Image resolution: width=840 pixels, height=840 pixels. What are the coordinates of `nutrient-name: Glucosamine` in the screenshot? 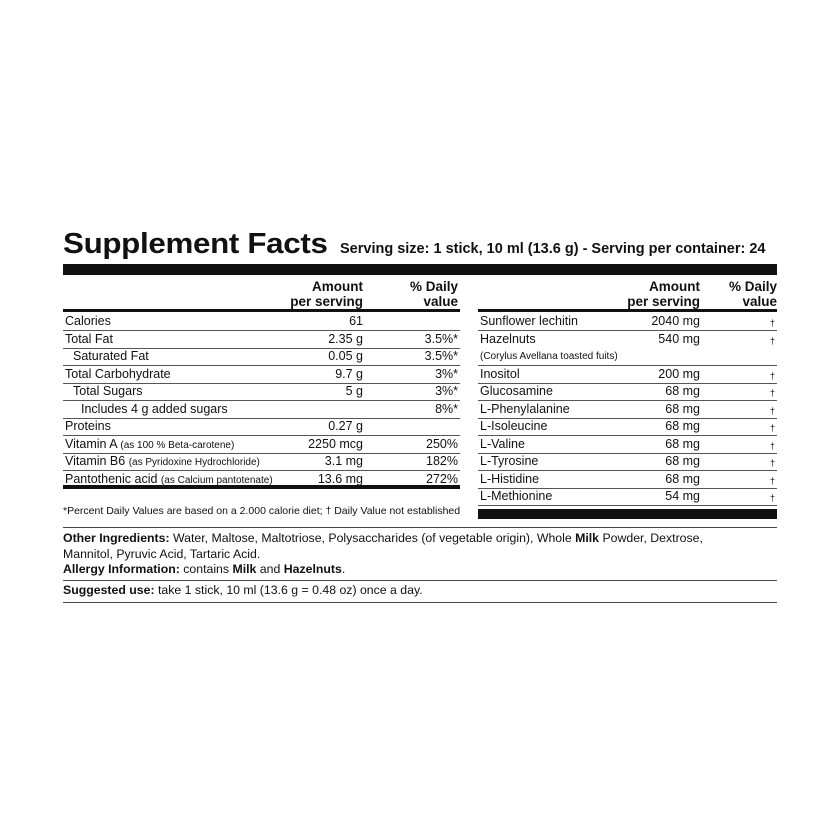 It's located at (516, 391).